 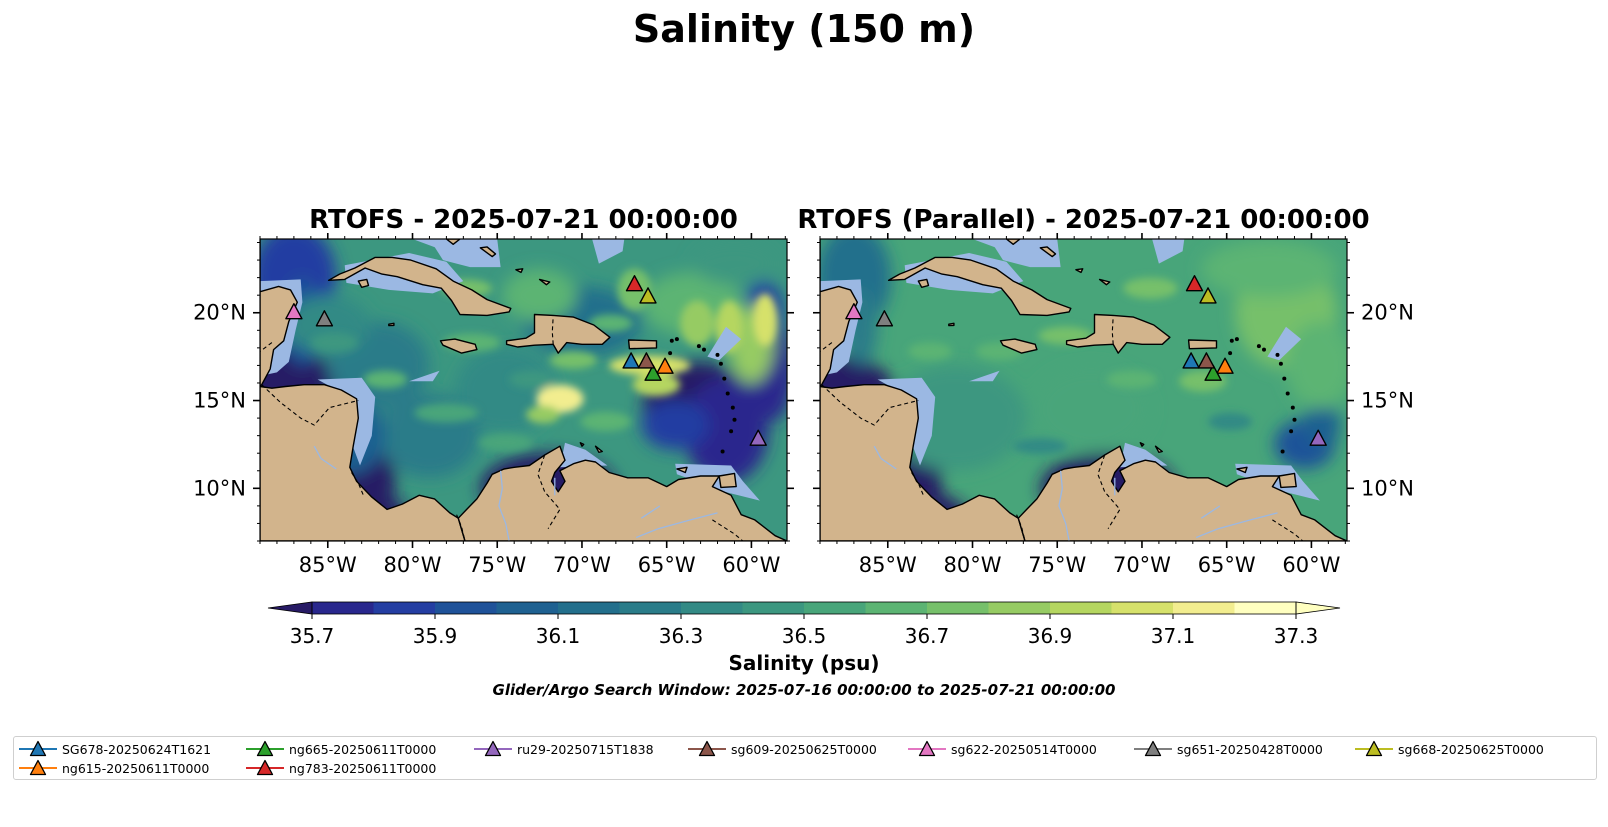 What do you see at coordinates (1250, 749) in the screenshot?
I see `legend-label: sg651-20250428T0000` at bounding box center [1250, 749].